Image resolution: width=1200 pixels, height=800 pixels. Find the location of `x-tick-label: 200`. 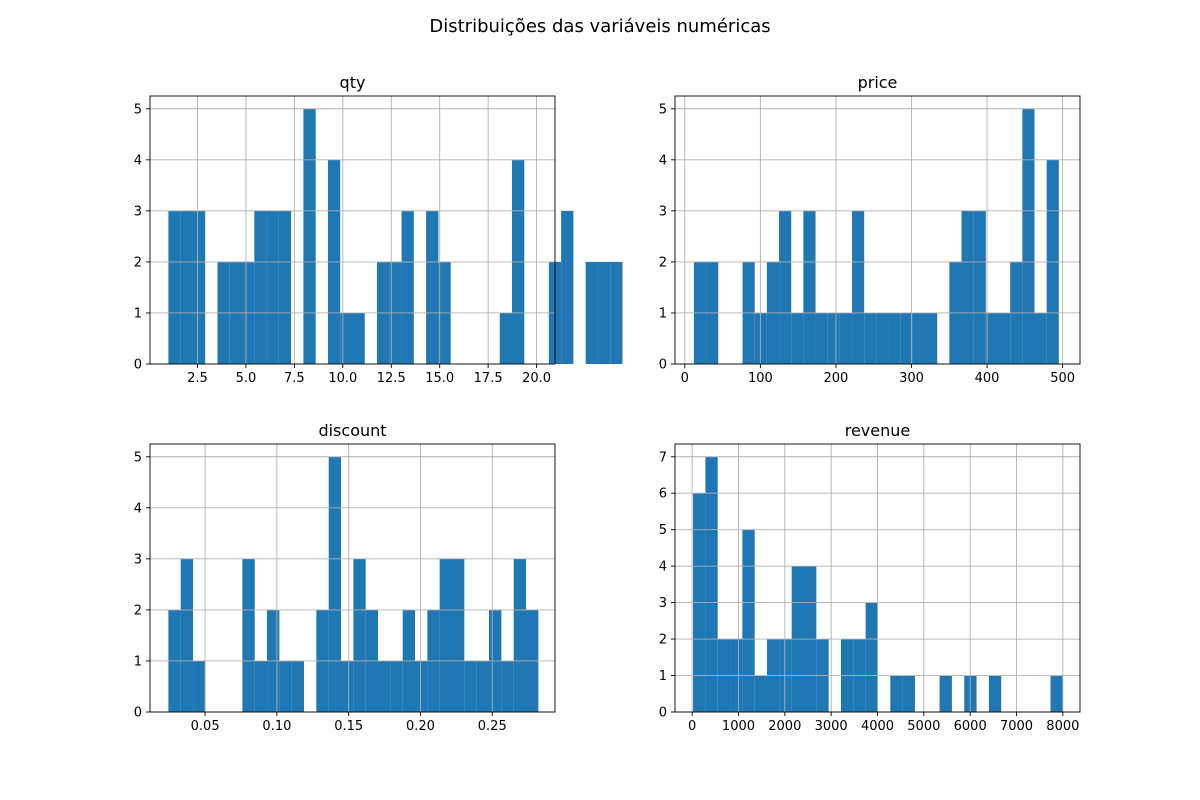

x-tick-label: 200 is located at coordinates (836, 378).